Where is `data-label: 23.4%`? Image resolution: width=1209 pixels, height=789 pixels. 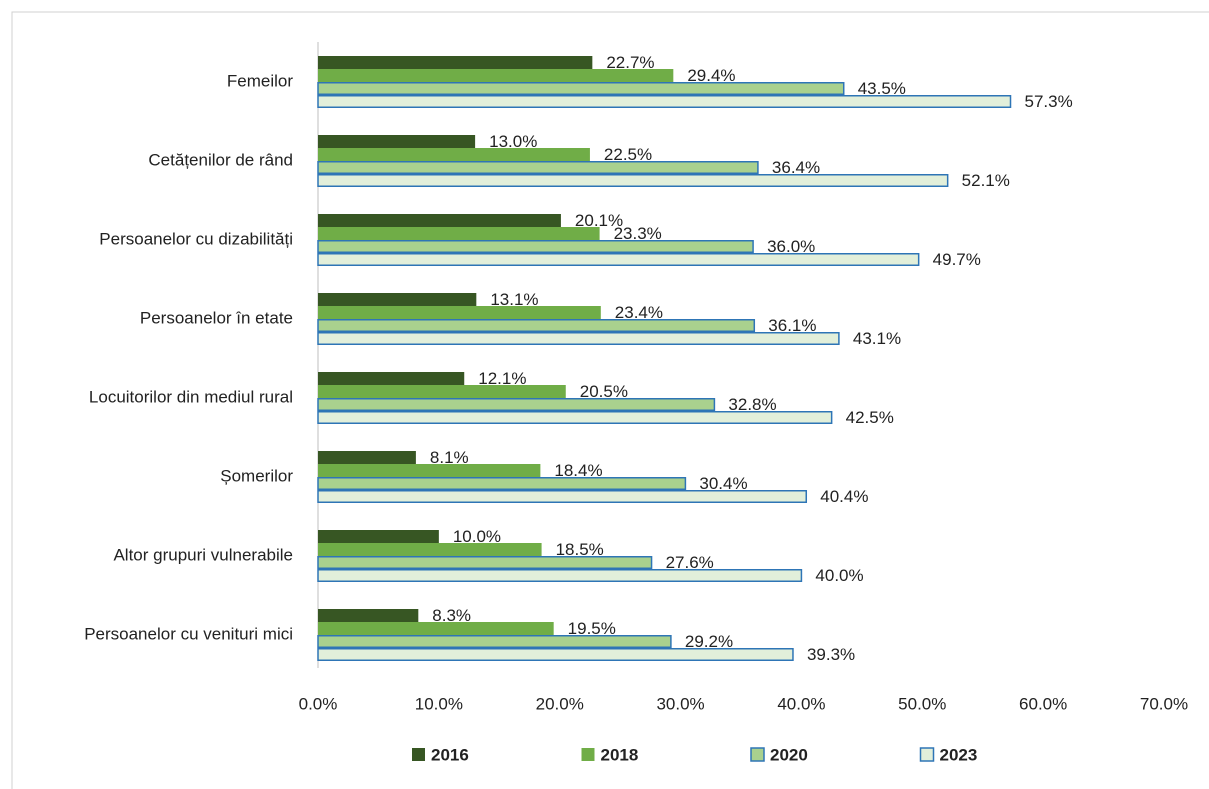
data-label: 23.4% is located at coordinates (639, 312).